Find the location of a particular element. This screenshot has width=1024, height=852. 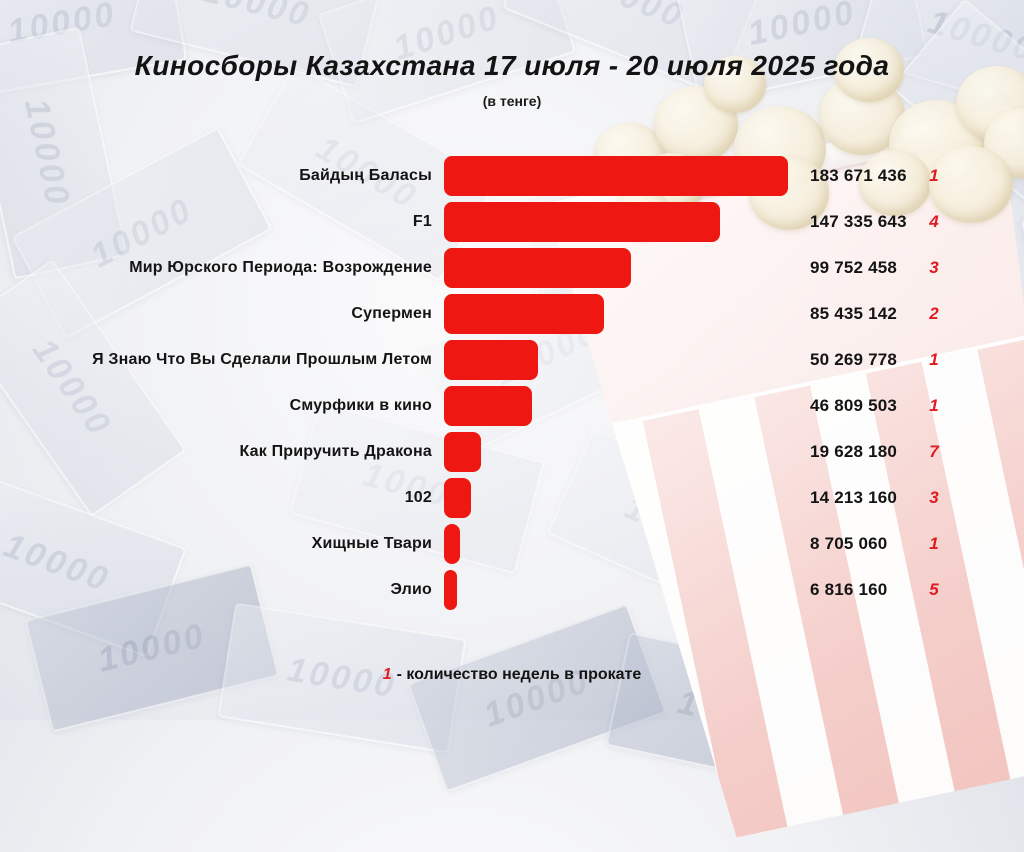

gross-amount: 6 816 160 is located at coordinates (849, 589).